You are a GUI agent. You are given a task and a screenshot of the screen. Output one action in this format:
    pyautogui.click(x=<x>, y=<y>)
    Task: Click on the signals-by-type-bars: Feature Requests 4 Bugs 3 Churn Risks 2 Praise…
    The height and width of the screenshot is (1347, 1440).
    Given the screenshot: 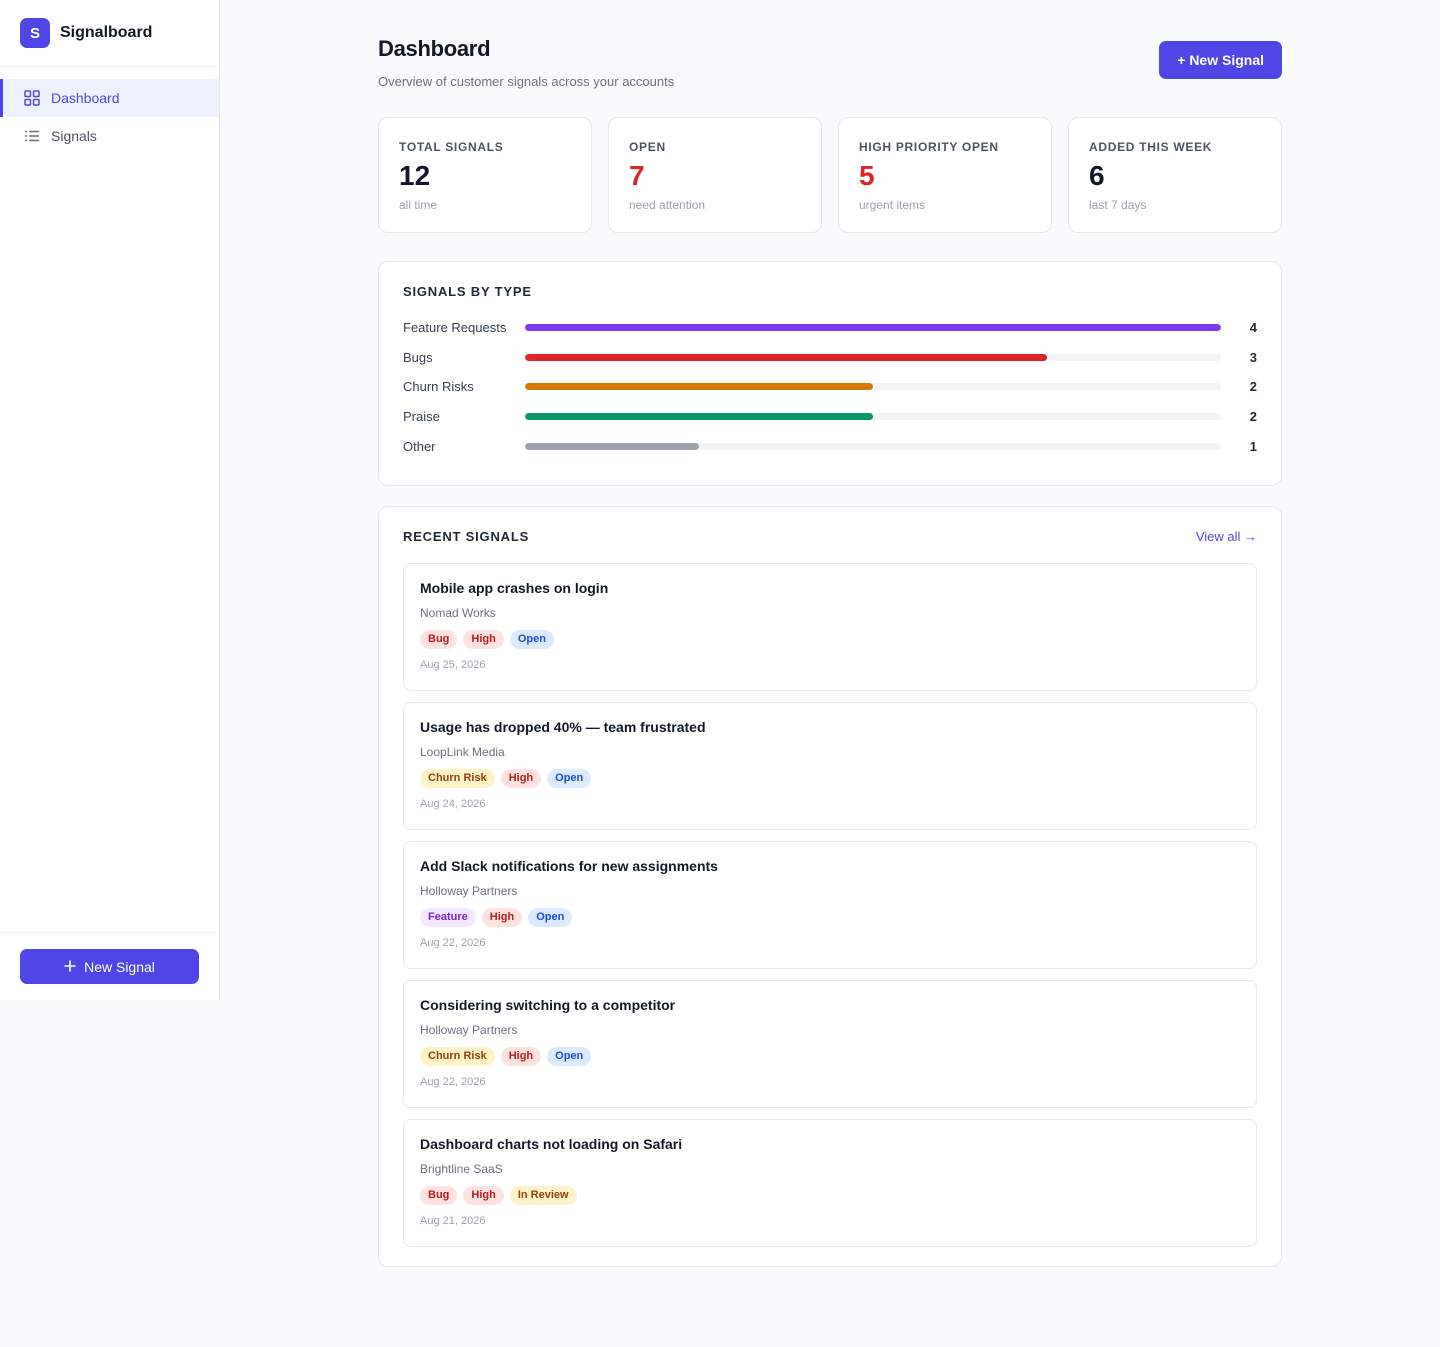 What is the action you would take?
    pyautogui.click(x=830, y=387)
    